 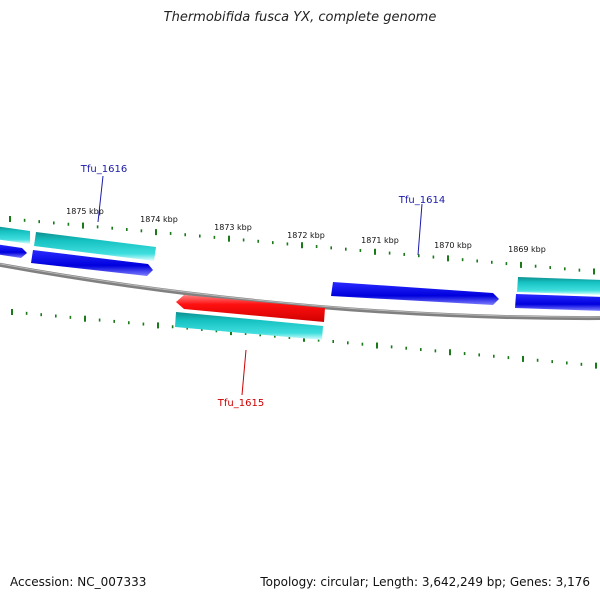 I want to click on tick-row-upper, so click(x=302, y=245).